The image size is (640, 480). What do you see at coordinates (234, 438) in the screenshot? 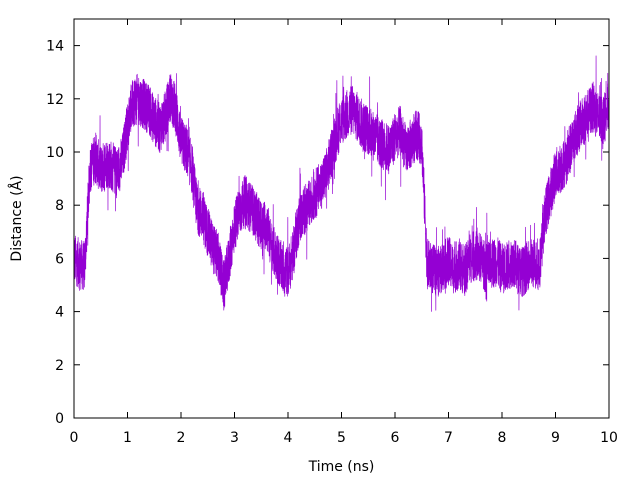
I see `x-tick-label-3: 3` at bounding box center [234, 438].